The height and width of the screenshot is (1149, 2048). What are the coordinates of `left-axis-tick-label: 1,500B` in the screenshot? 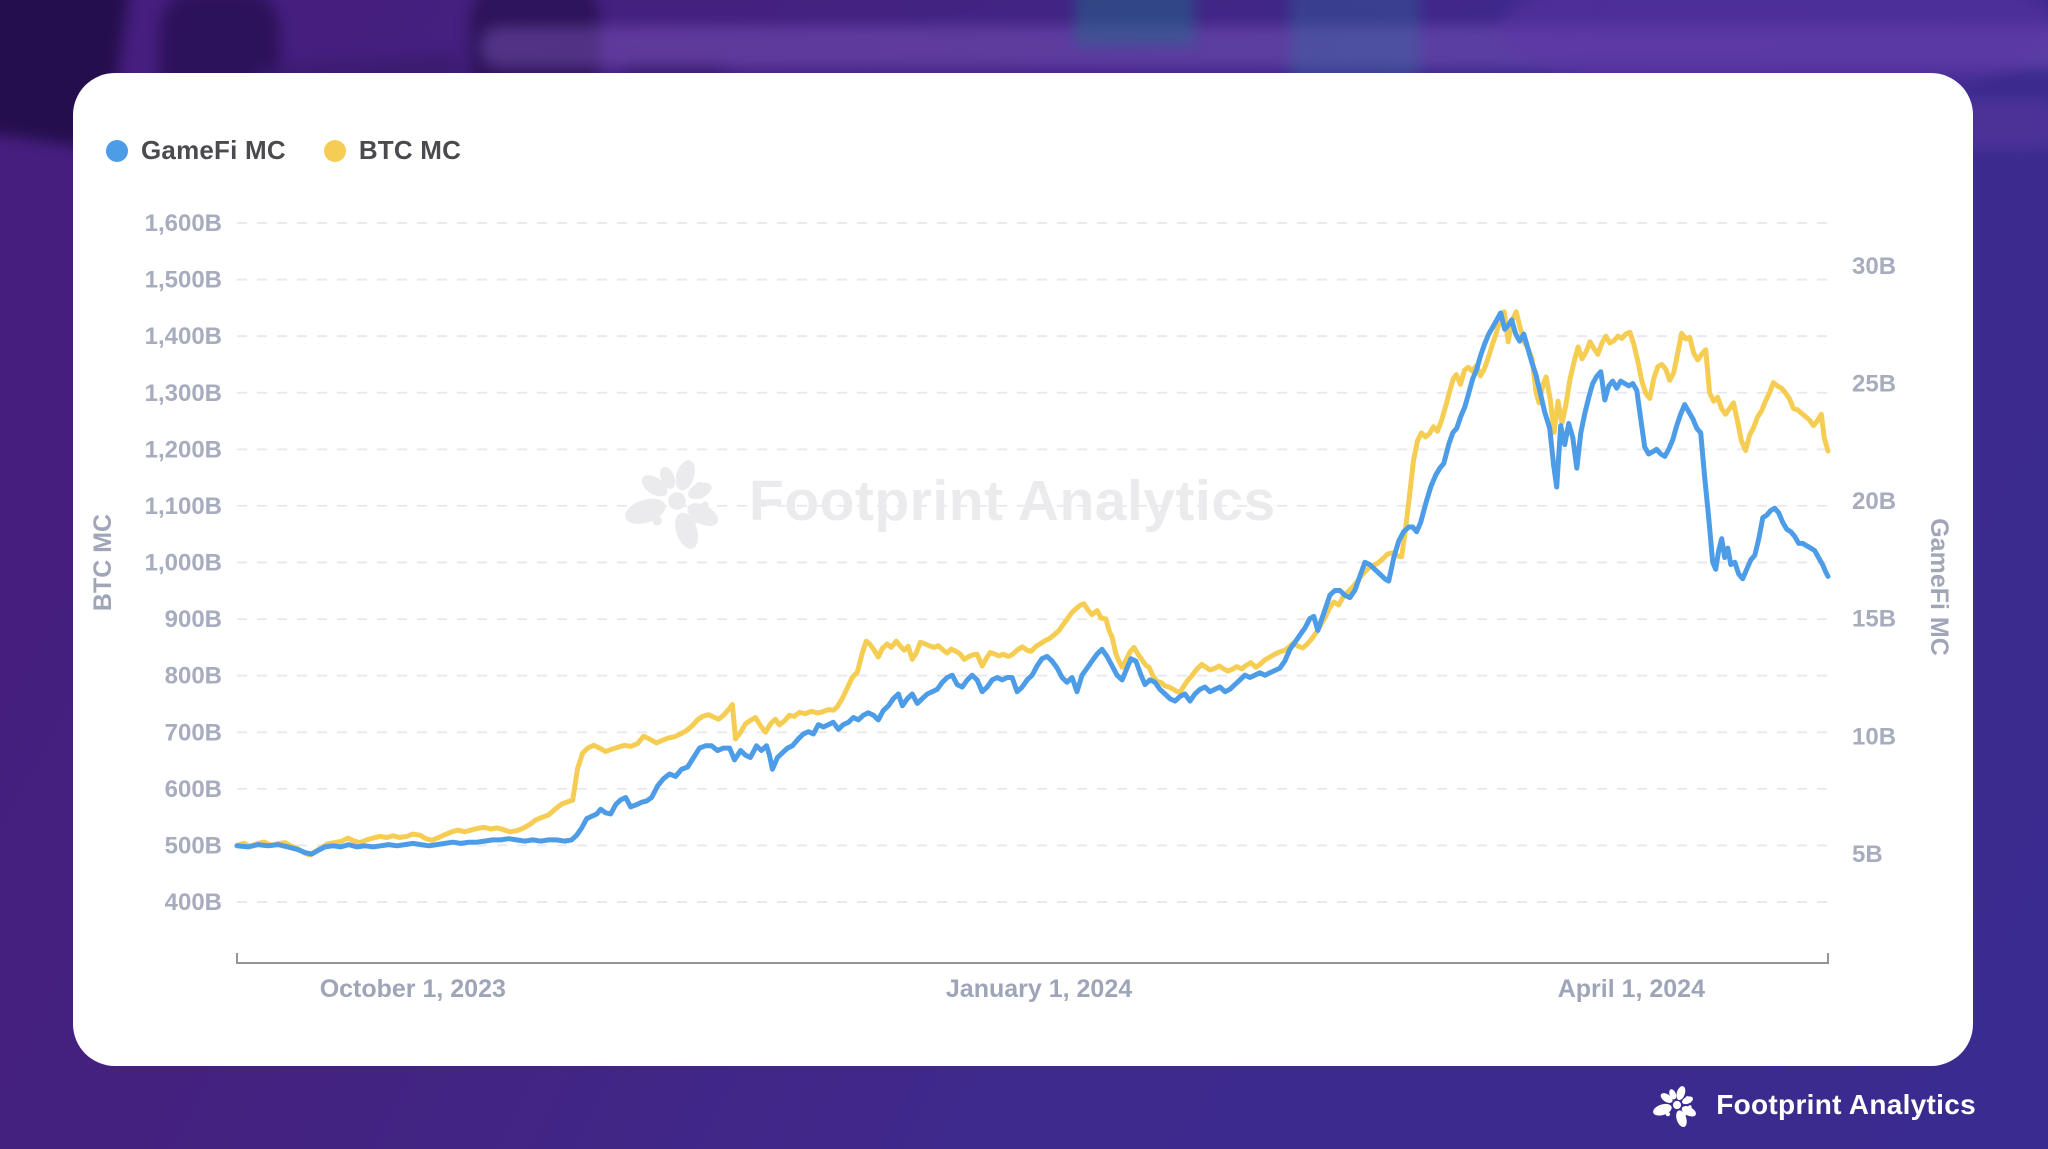 It's located at (183, 280).